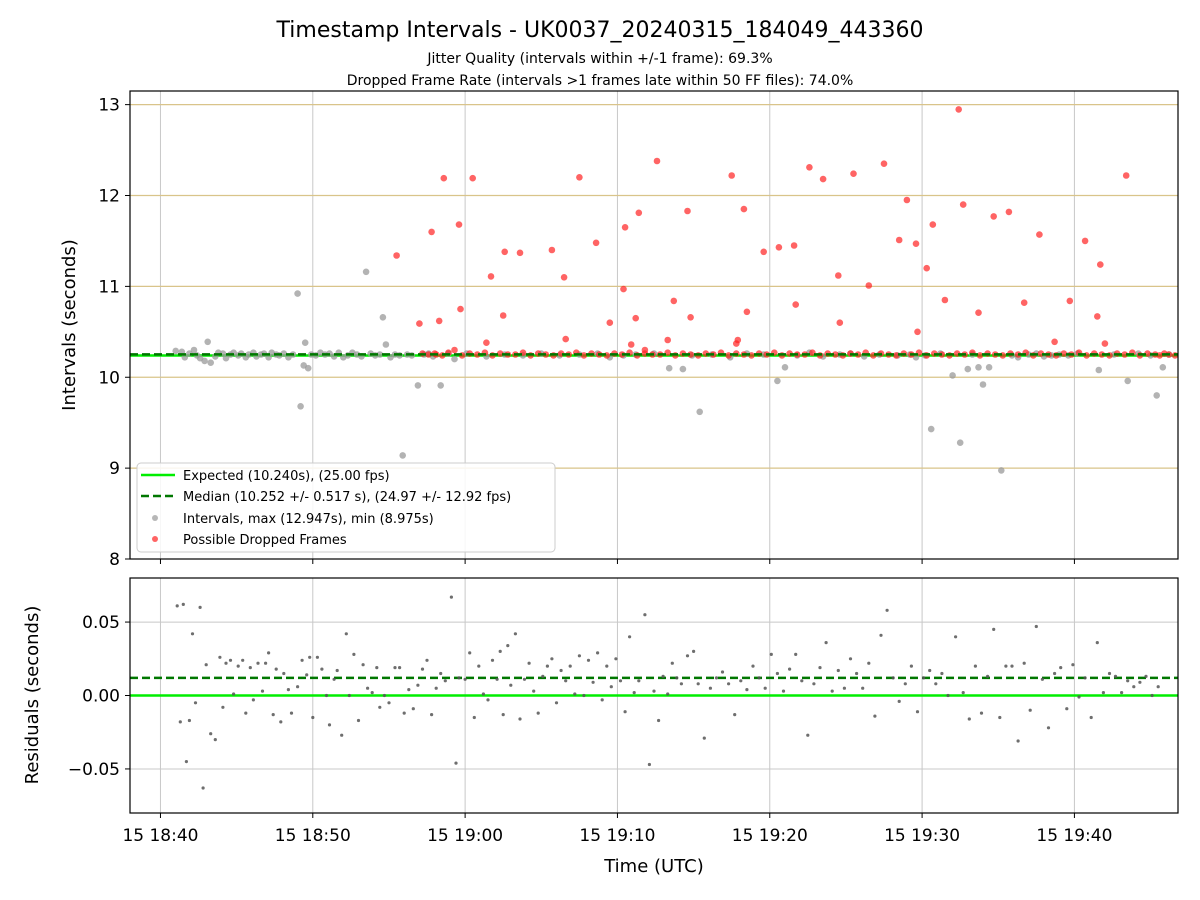  I want to click on residuals-y-axis-label: Residuals (seconds), so click(32, 695).